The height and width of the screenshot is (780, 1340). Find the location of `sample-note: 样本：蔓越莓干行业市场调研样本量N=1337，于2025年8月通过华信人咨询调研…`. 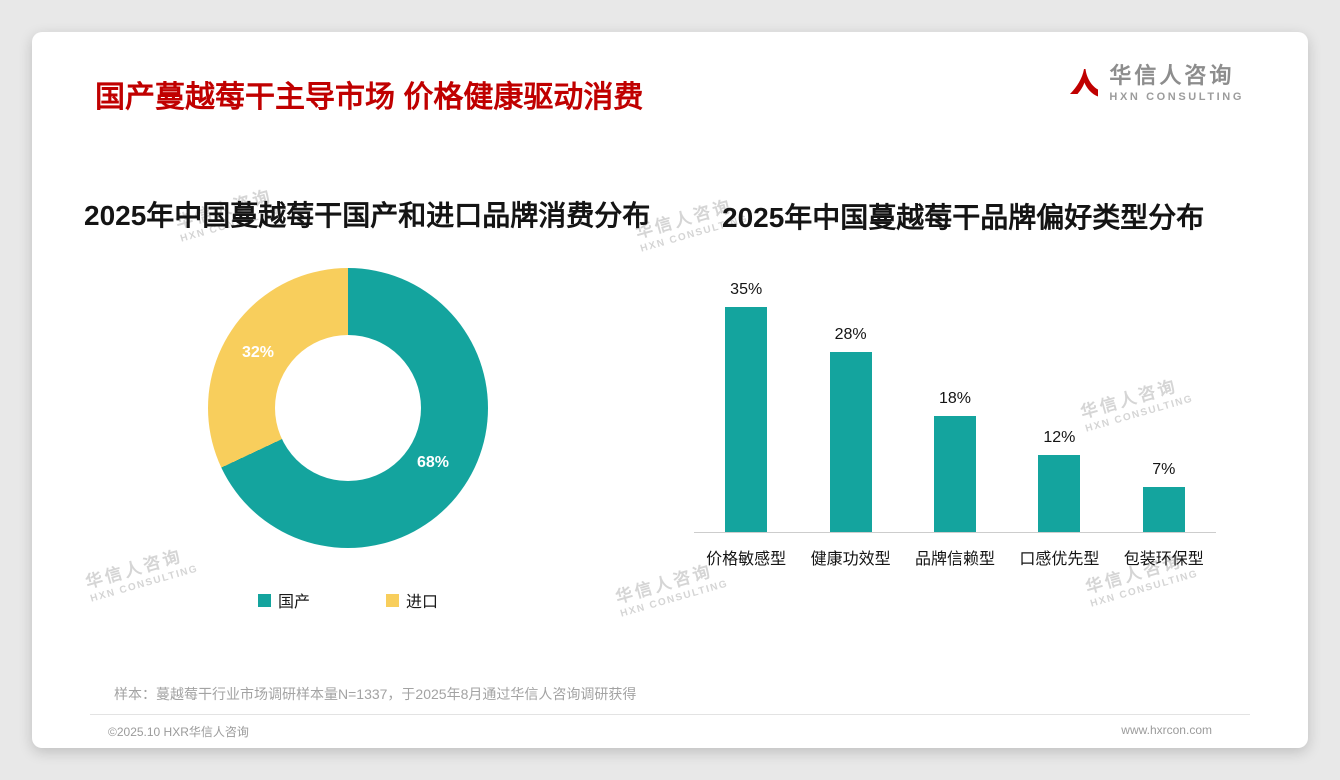

sample-note: 样本：蔓越莓干行业市场调研样本量N=1337，于2025年8月通过华信人咨询调研… is located at coordinates (375, 694).